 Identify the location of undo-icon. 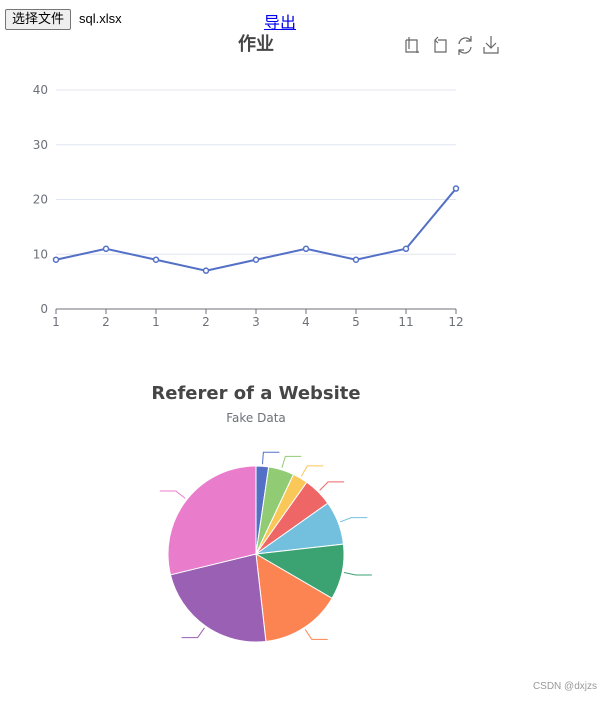
(440, 44).